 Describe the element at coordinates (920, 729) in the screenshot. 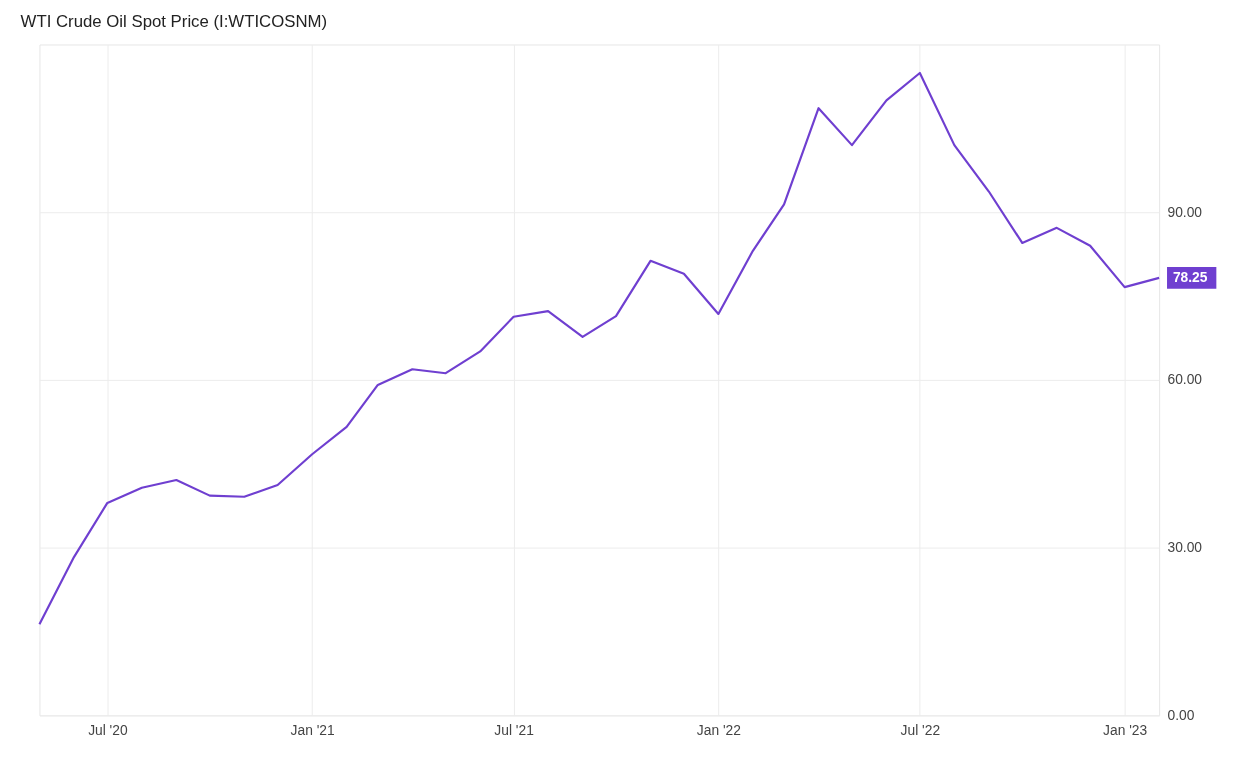

I see `x-tick-label: Jul '22` at that location.